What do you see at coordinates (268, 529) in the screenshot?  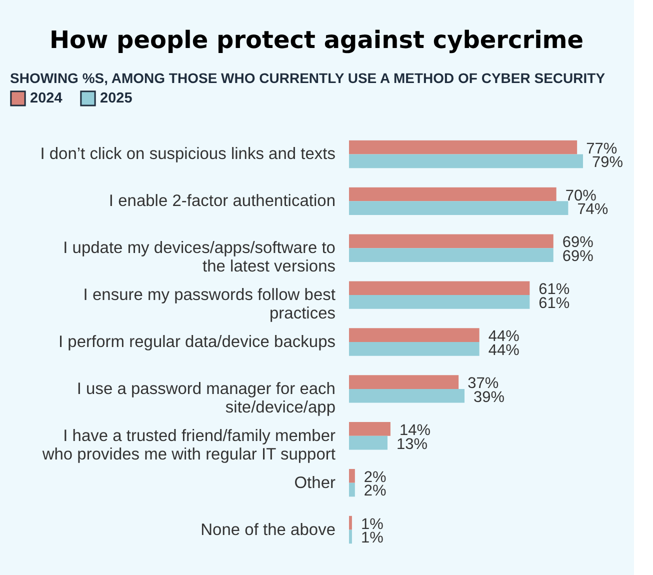 I see `y-tick-label: None of the above` at bounding box center [268, 529].